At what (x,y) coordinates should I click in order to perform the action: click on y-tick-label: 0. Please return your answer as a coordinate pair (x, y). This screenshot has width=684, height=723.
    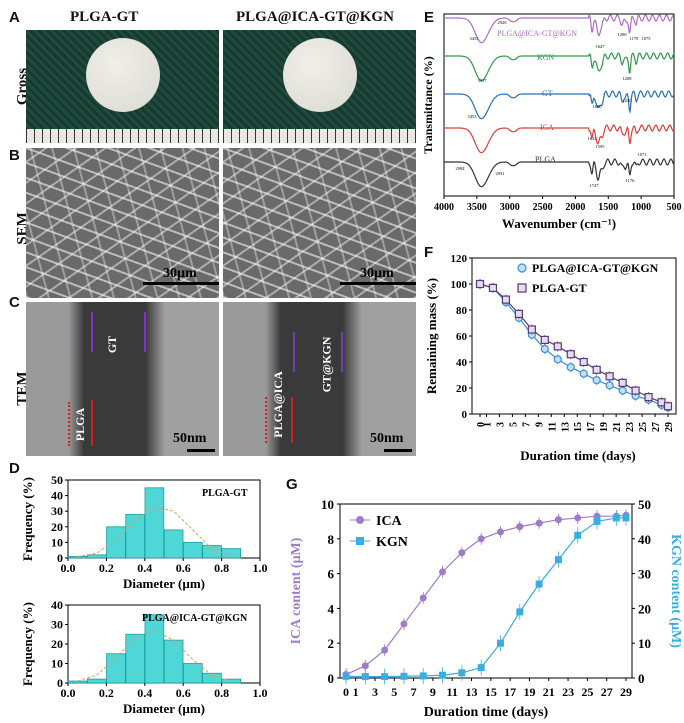
    Looking at the image, I should click on (331, 678).